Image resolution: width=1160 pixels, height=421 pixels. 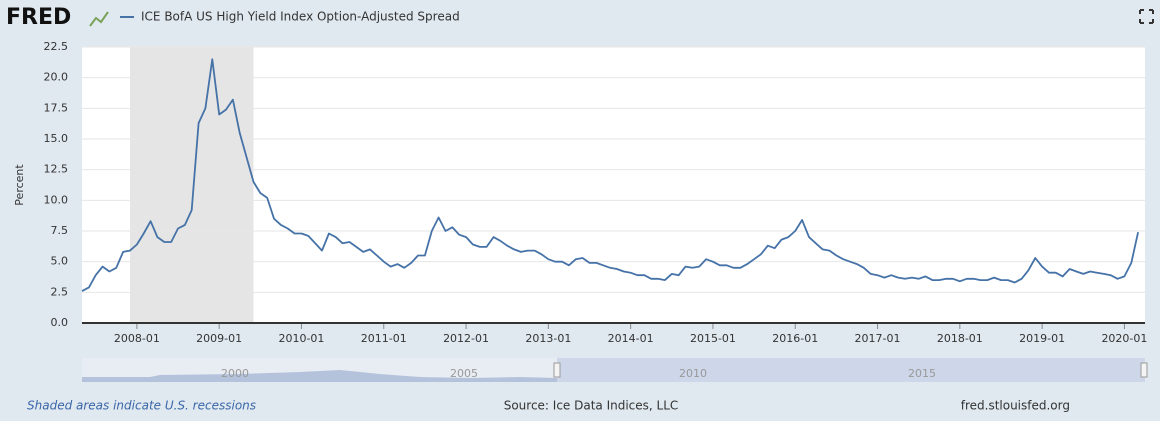 What do you see at coordinates (192, 185) in the screenshot?
I see `recession-shade` at bounding box center [192, 185].